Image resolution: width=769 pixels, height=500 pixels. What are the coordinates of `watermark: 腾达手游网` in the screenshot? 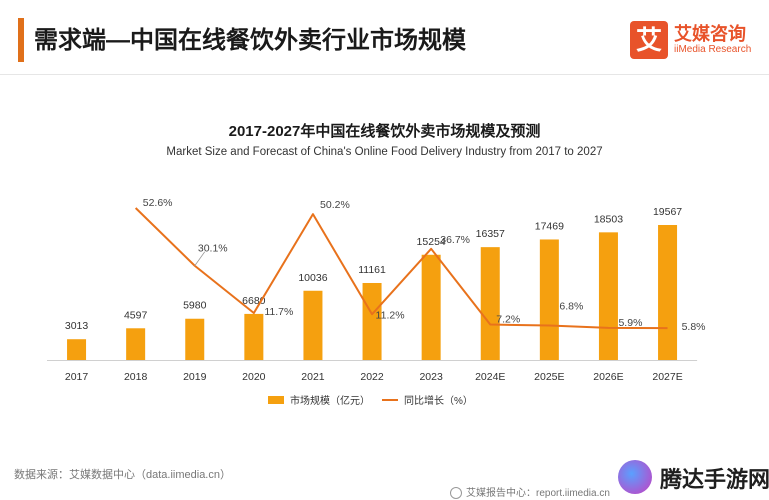 It's located at (690, 478).